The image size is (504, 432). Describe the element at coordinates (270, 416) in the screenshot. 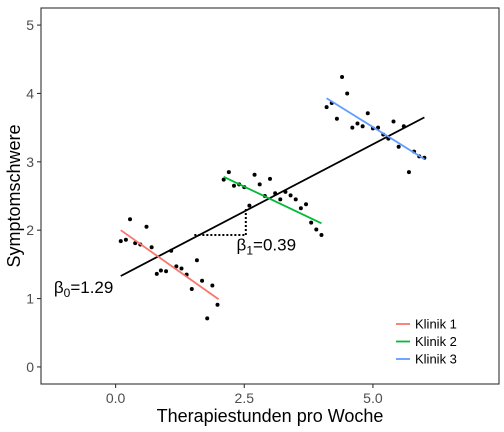

I see `x-axis-title: Therapiestunden pro Woche` at that location.